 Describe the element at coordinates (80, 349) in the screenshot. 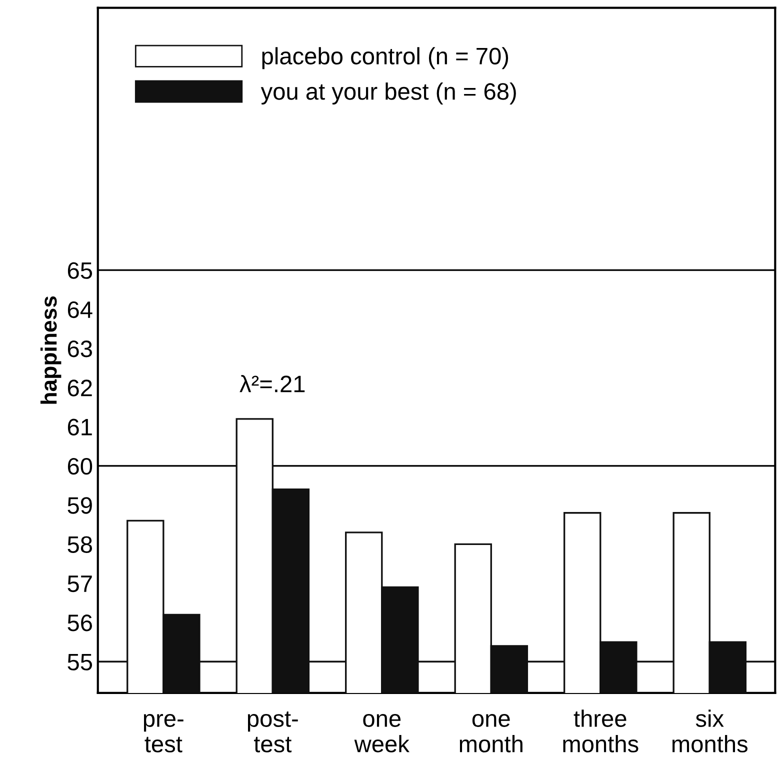

I see `y-tick-label: 63` at that location.